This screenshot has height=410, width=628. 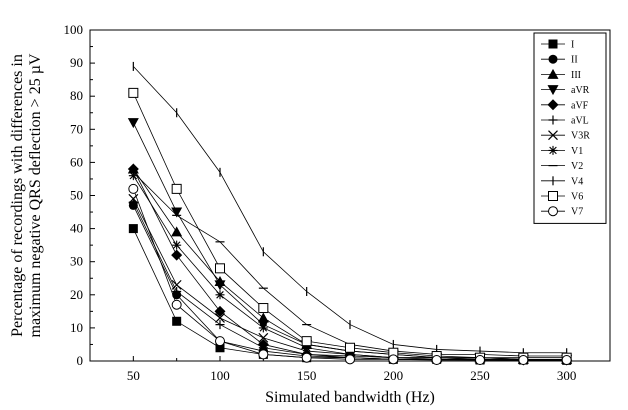 I want to click on y-tick-label: 20, so click(x=76, y=294).